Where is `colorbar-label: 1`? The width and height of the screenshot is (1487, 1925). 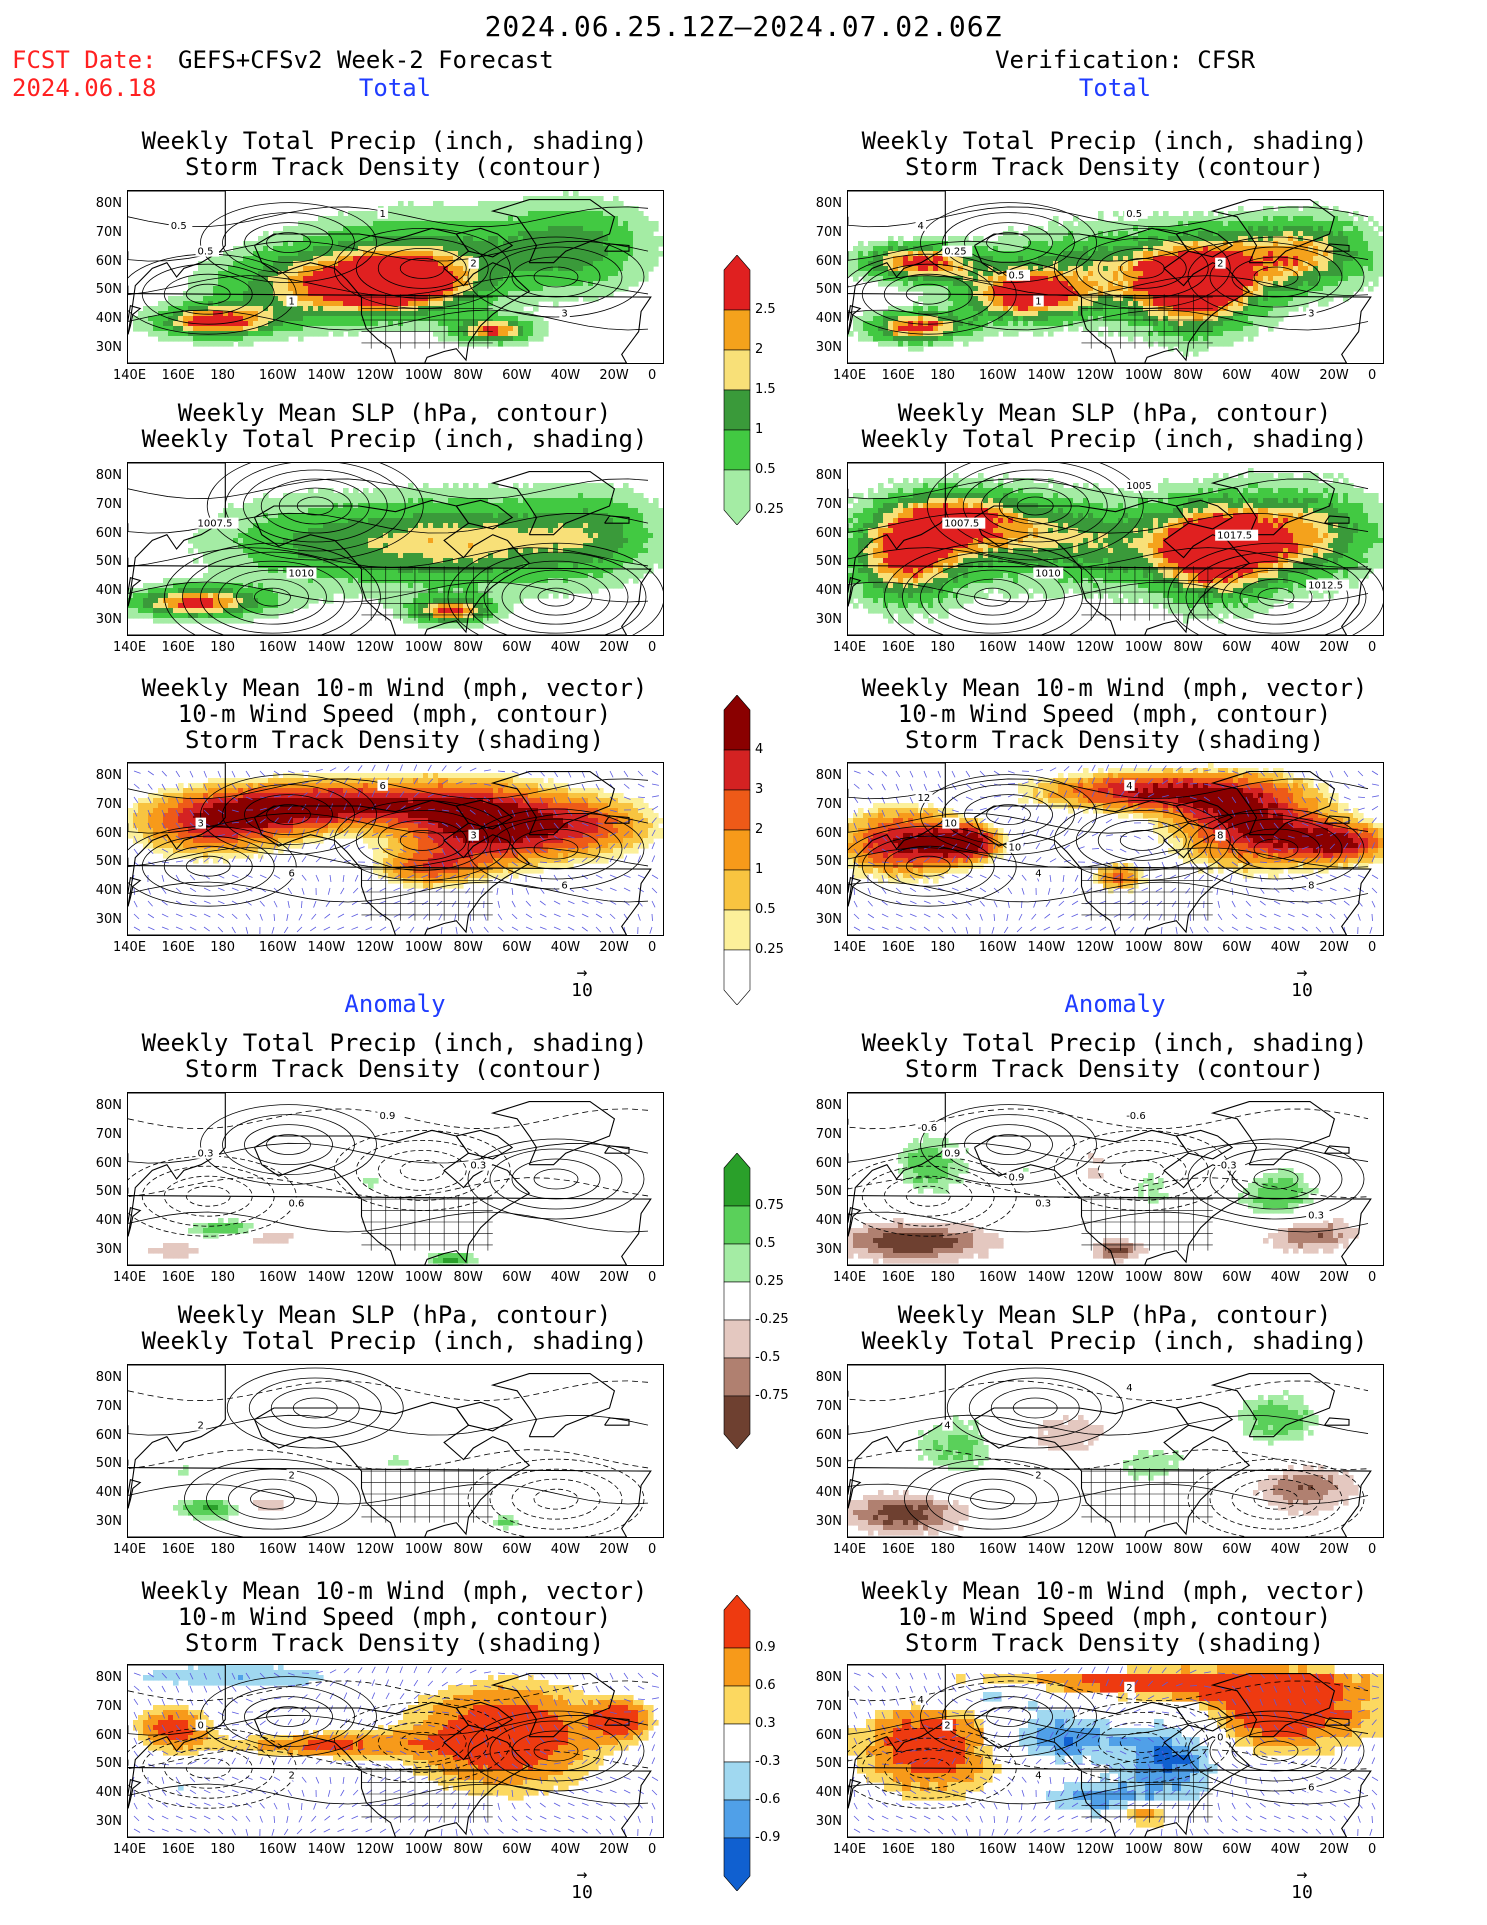
colorbar-label: 1 is located at coordinates (759, 869).